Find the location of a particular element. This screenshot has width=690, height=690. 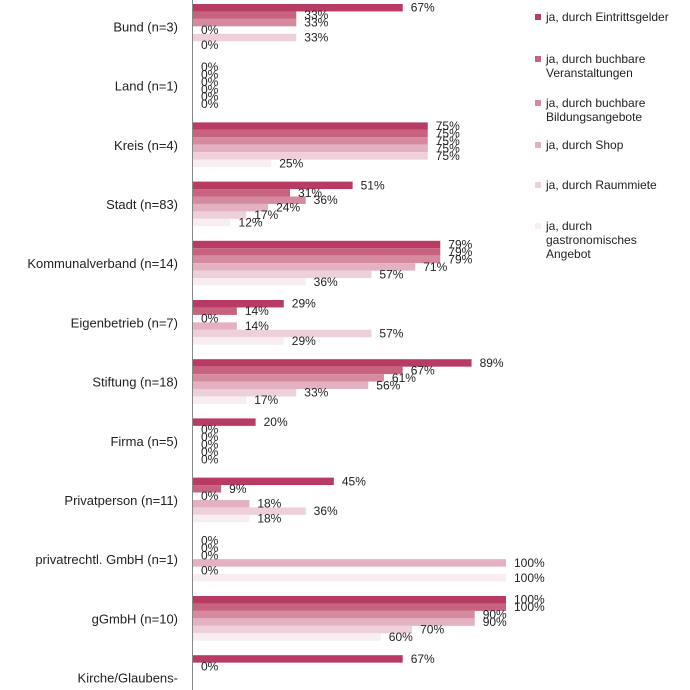

data-label: 9% is located at coordinates (238, 489).